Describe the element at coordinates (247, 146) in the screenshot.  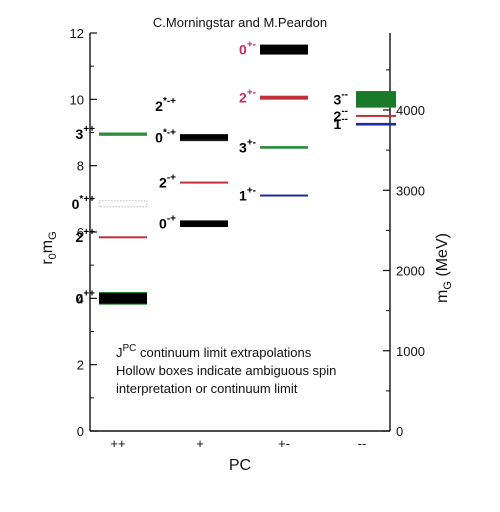
I see `state-label: 3+-` at that location.